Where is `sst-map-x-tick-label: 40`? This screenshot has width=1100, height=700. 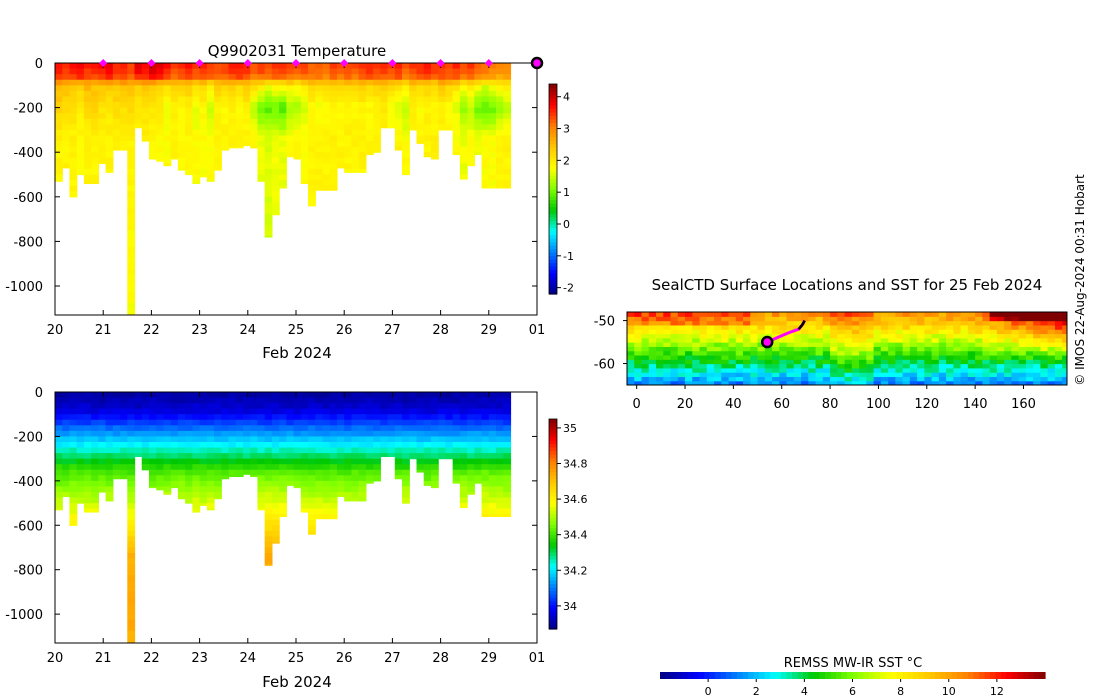 sst-map-x-tick-label: 40 is located at coordinates (733, 404).